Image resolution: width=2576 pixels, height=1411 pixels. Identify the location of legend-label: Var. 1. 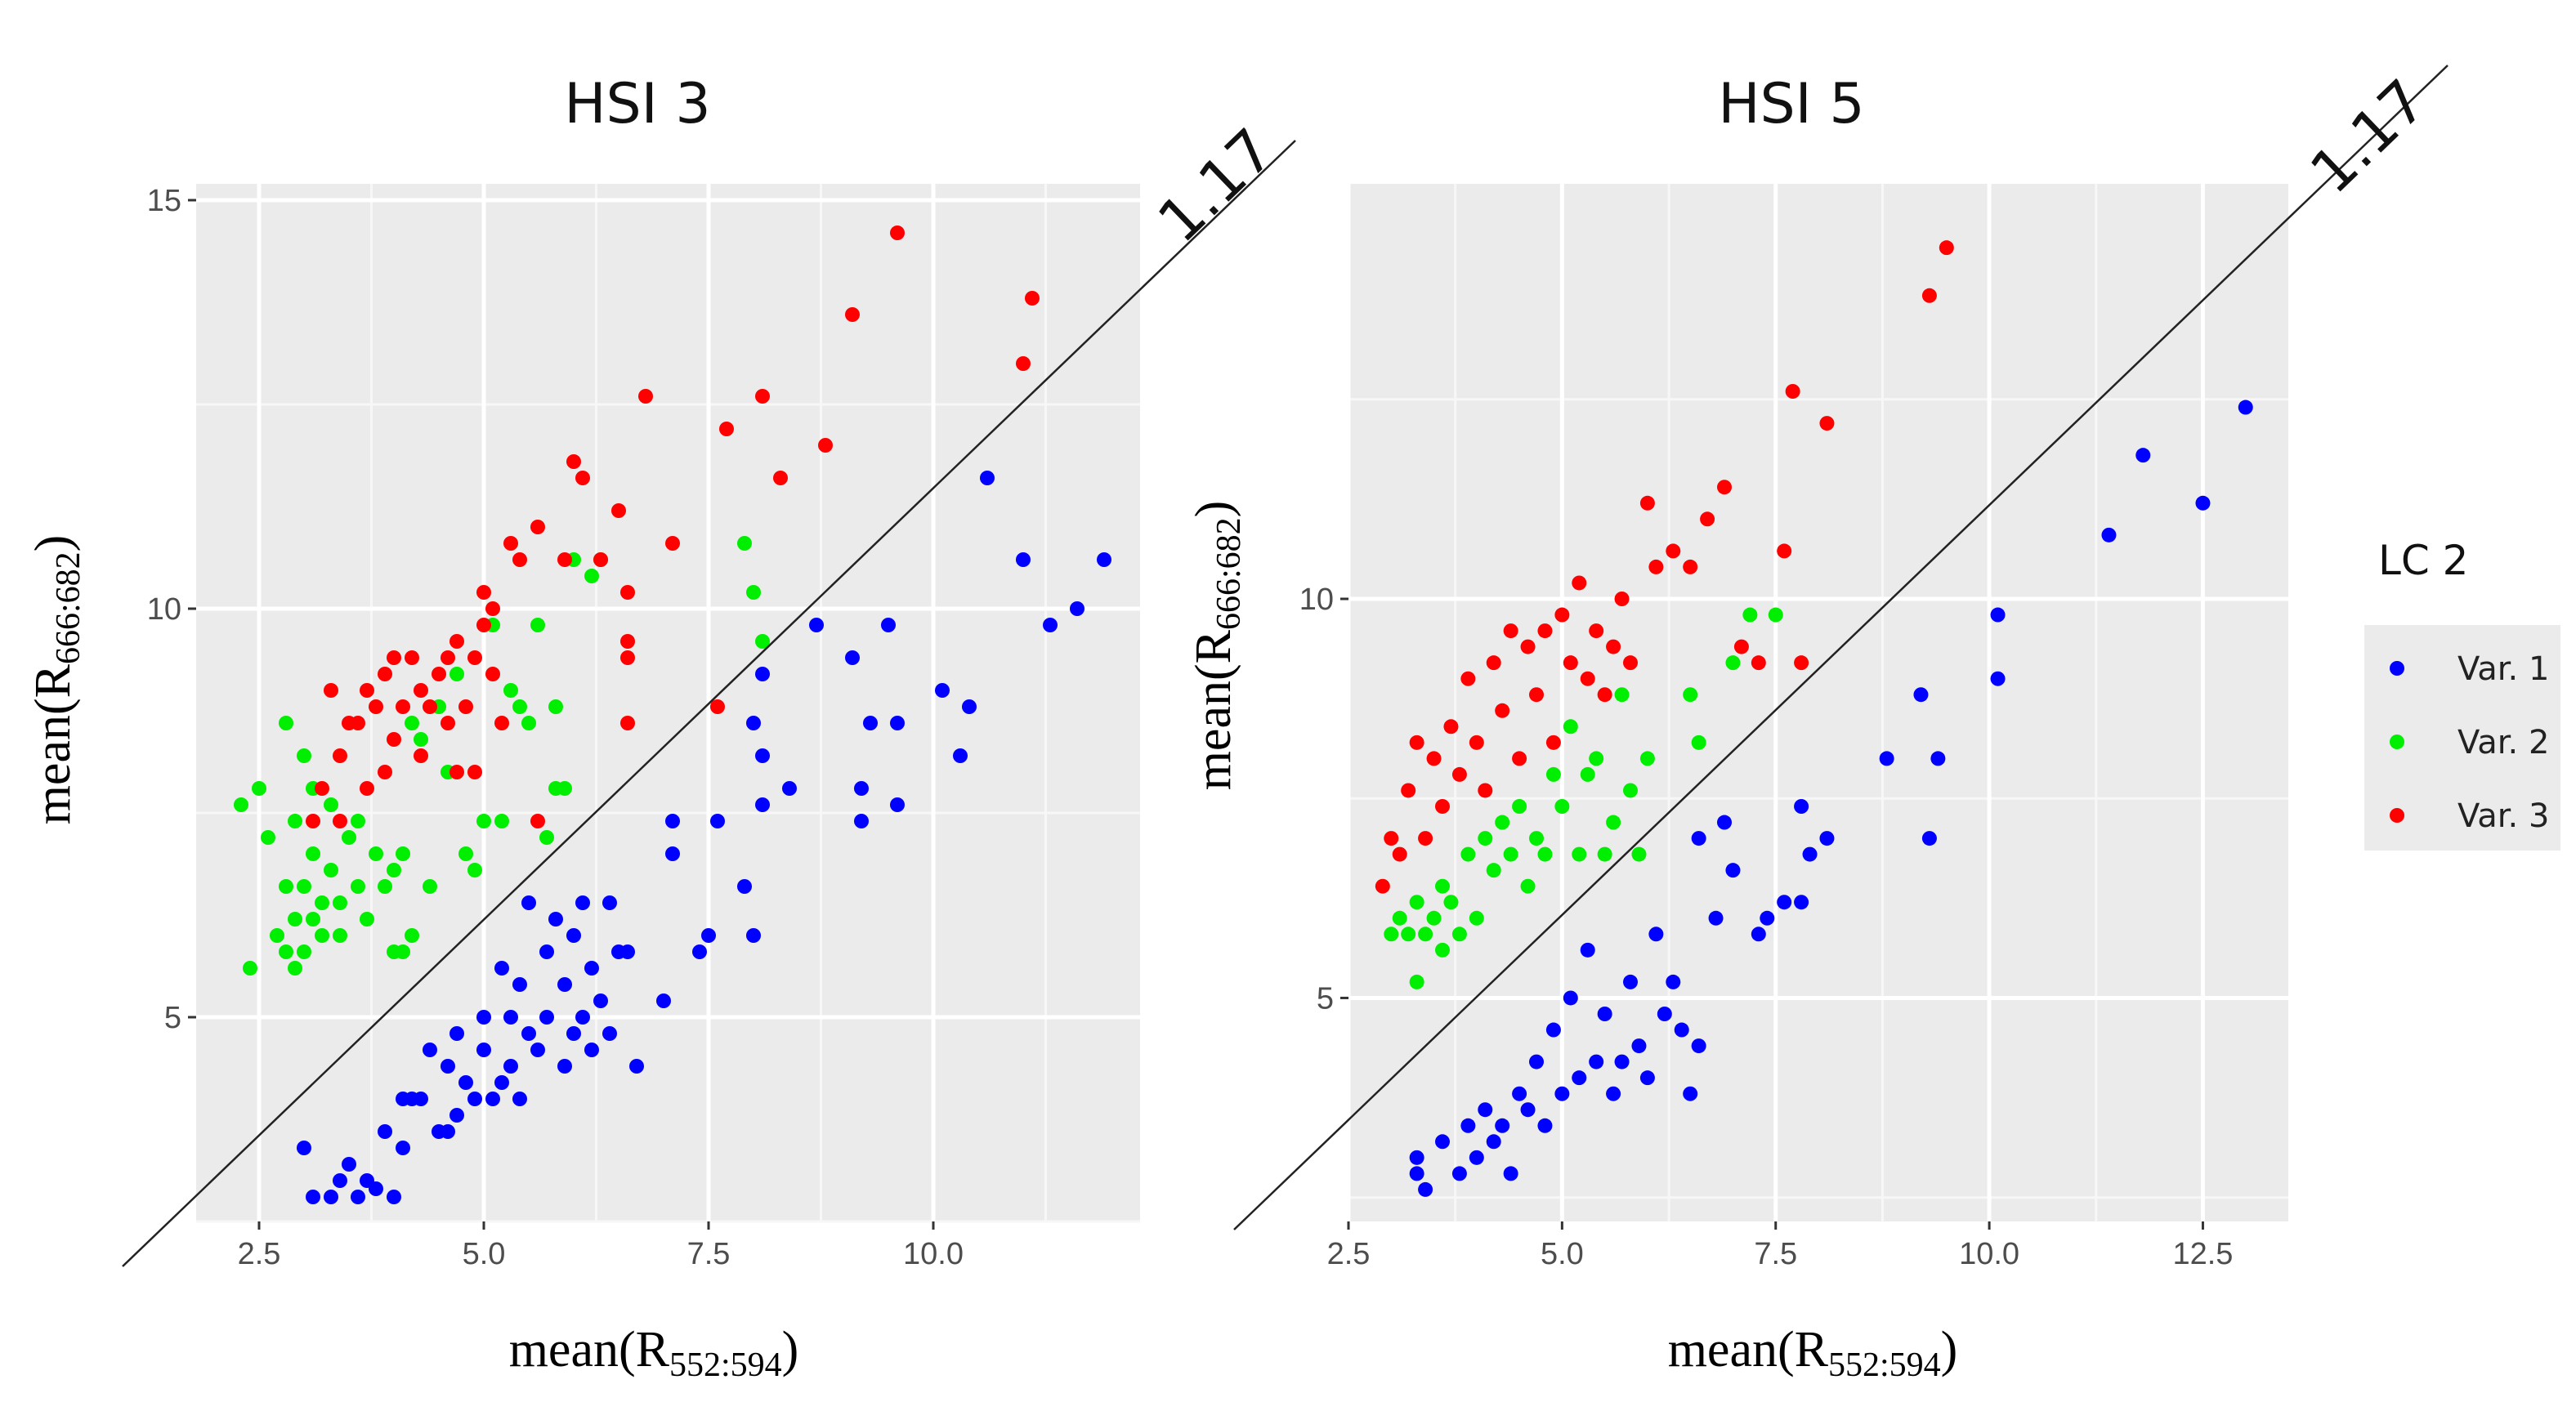
(2503, 669).